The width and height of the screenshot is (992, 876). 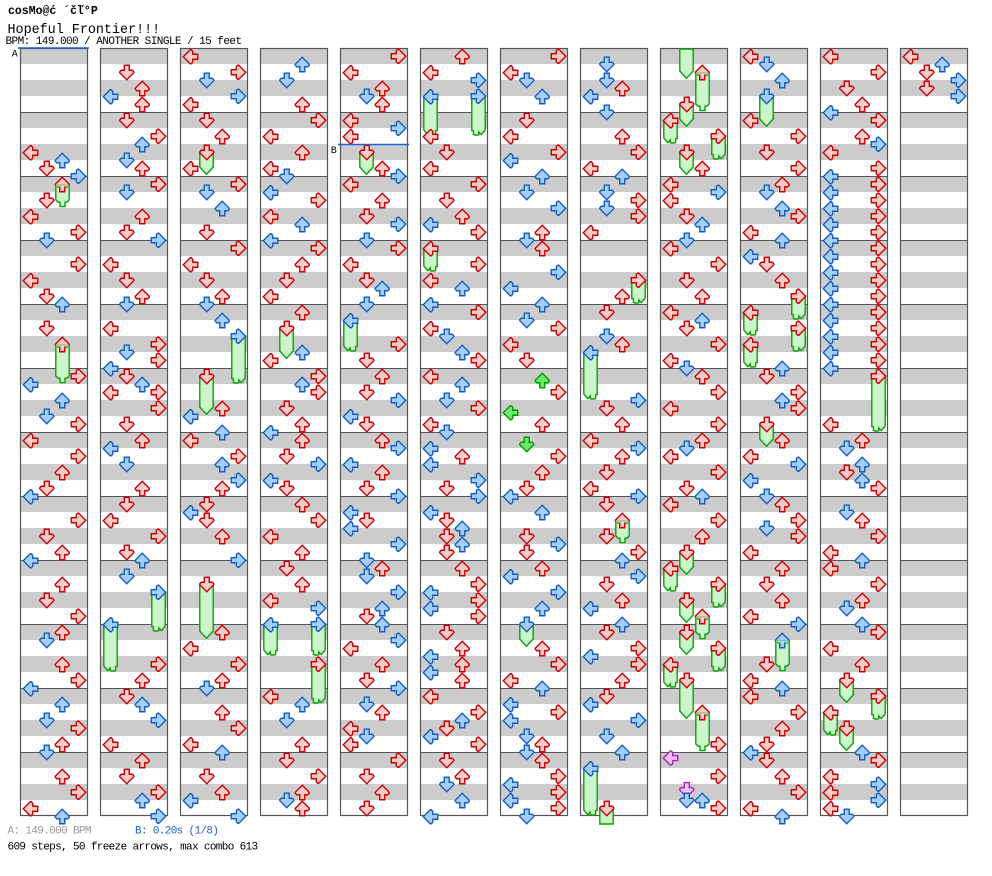 What do you see at coordinates (124, 42) in the screenshot?
I see `svg-text:BPM: 149.000 / ANOTHER SINGLE: BPM: 149.000 / ANOTHER SINGLE / 15 feet` at bounding box center [124, 42].